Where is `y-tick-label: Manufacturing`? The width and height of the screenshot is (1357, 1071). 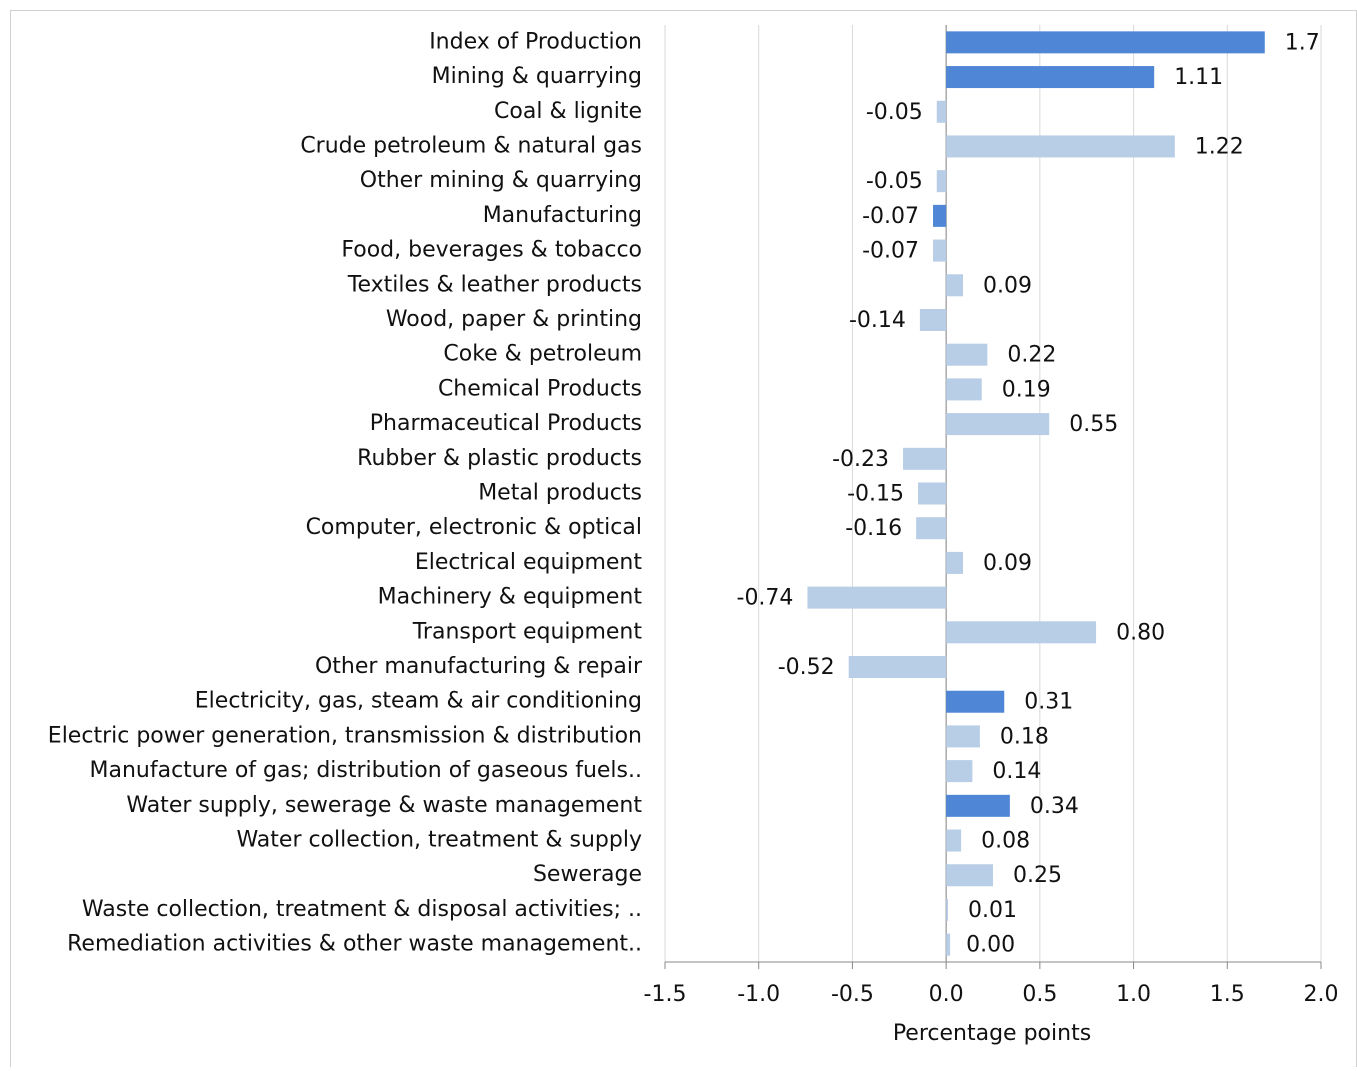
y-tick-label: Manufacturing is located at coordinates (562, 215).